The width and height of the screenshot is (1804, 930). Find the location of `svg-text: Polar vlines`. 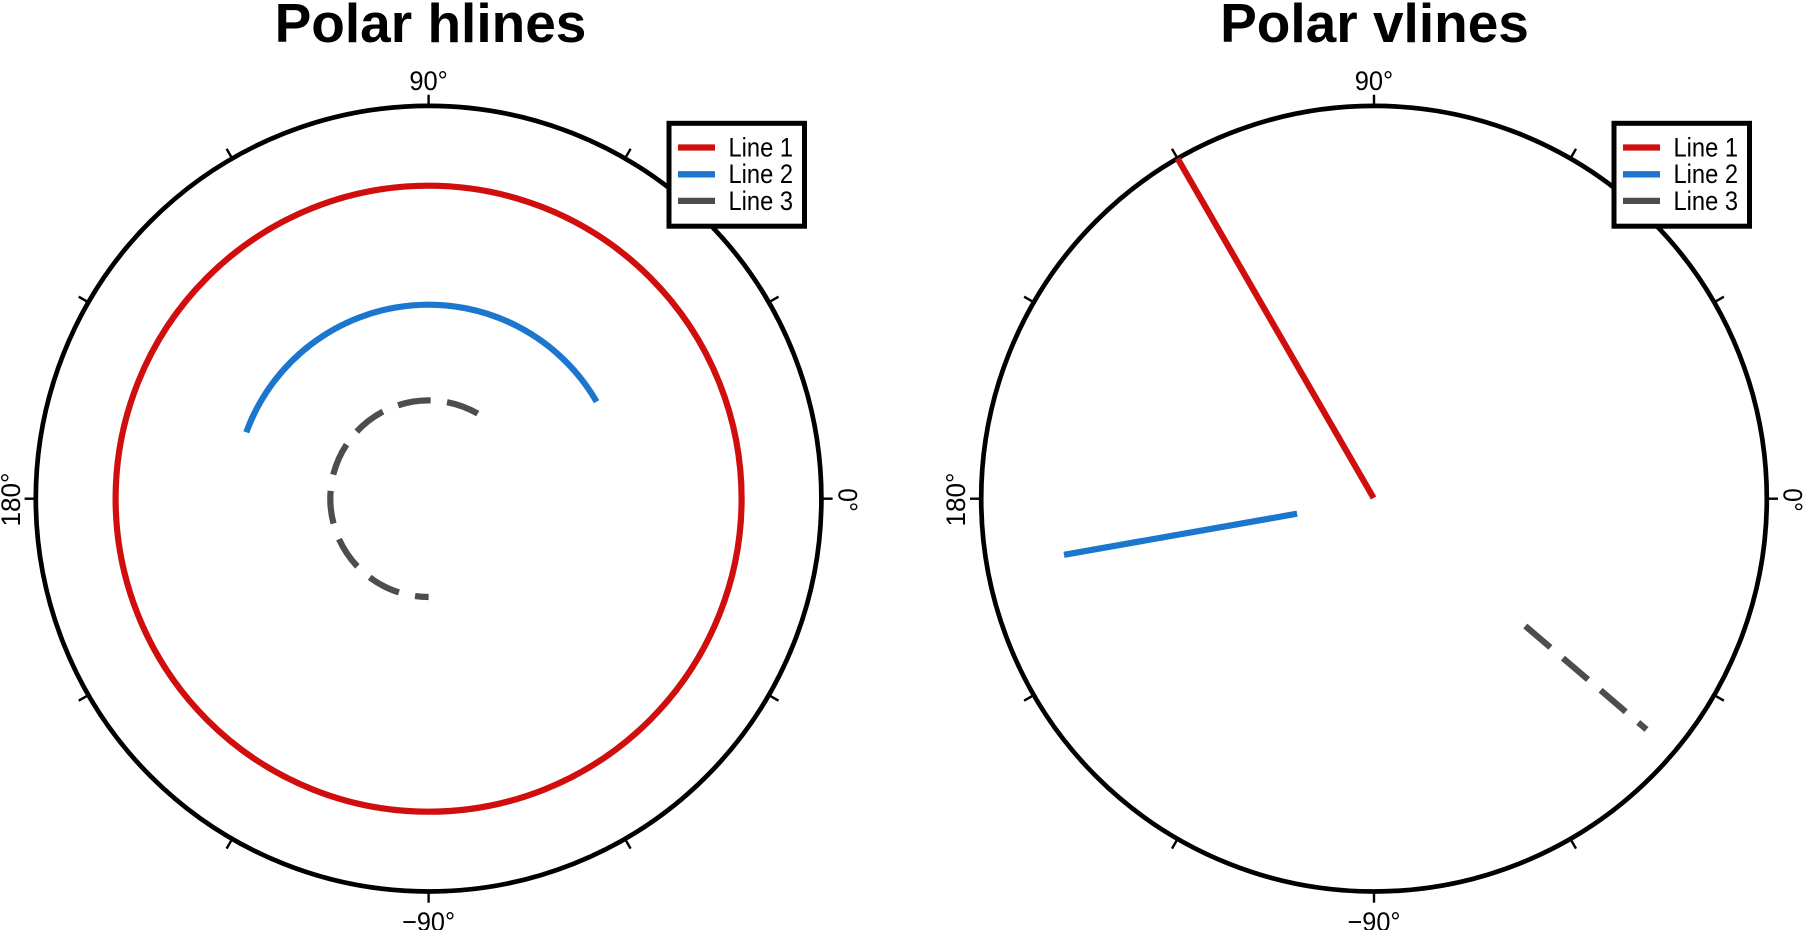

svg-text: Polar vlines is located at coordinates (1374, 27).